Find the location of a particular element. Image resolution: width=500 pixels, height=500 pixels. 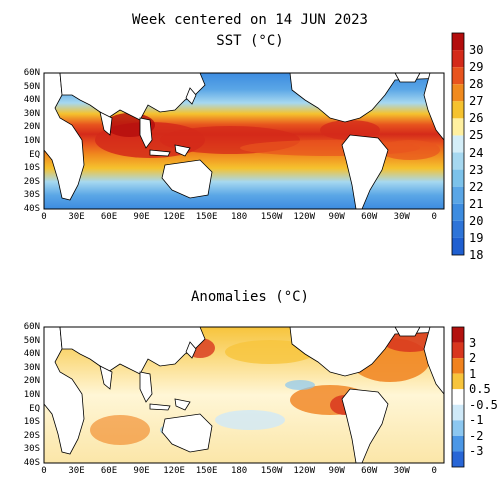

sst-subtitle: SST (°C) is located at coordinates (250, 41).